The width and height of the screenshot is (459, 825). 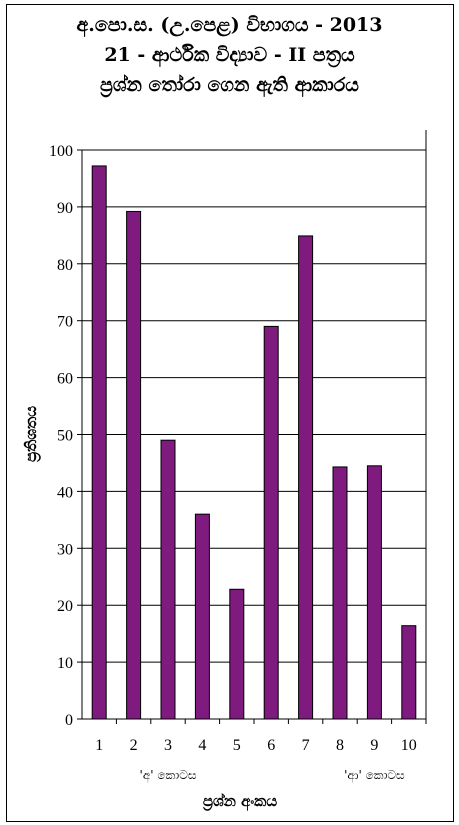 What do you see at coordinates (374, 775) in the screenshot?
I see `section-label: 'ආ' කොටස` at bounding box center [374, 775].